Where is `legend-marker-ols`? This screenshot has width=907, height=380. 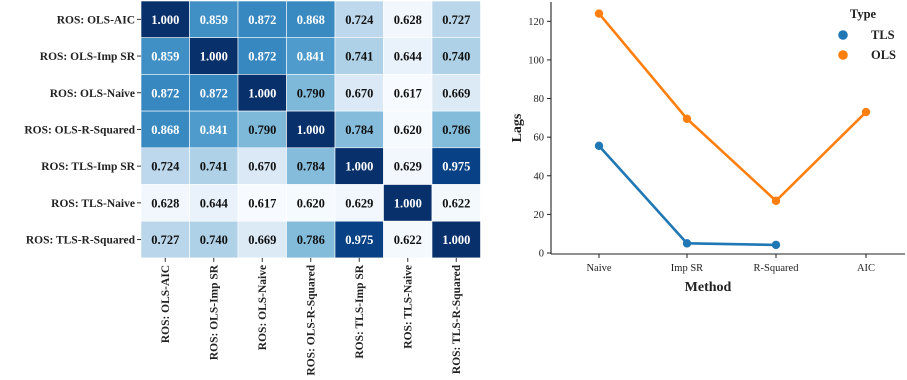 legend-marker-ols is located at coordinates (843, 55).